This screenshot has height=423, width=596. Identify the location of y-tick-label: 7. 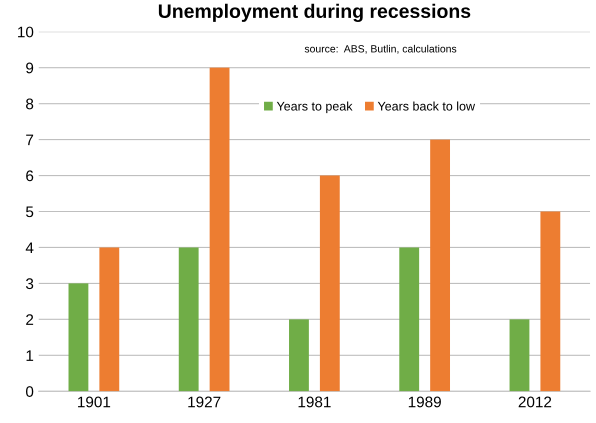
(30, 140).